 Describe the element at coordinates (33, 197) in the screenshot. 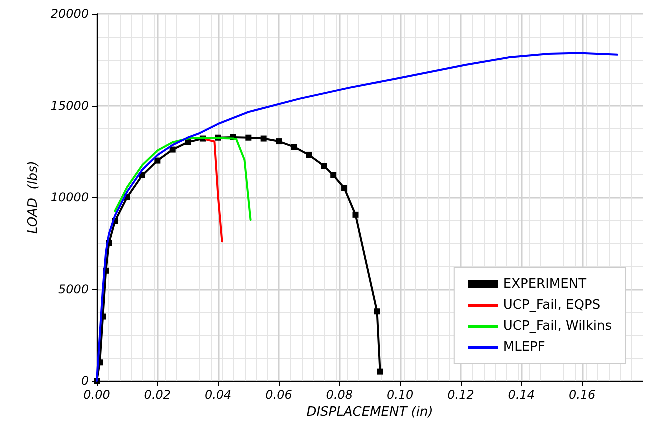

I see `y-axis-title: LOAD (lbs)` at that location.